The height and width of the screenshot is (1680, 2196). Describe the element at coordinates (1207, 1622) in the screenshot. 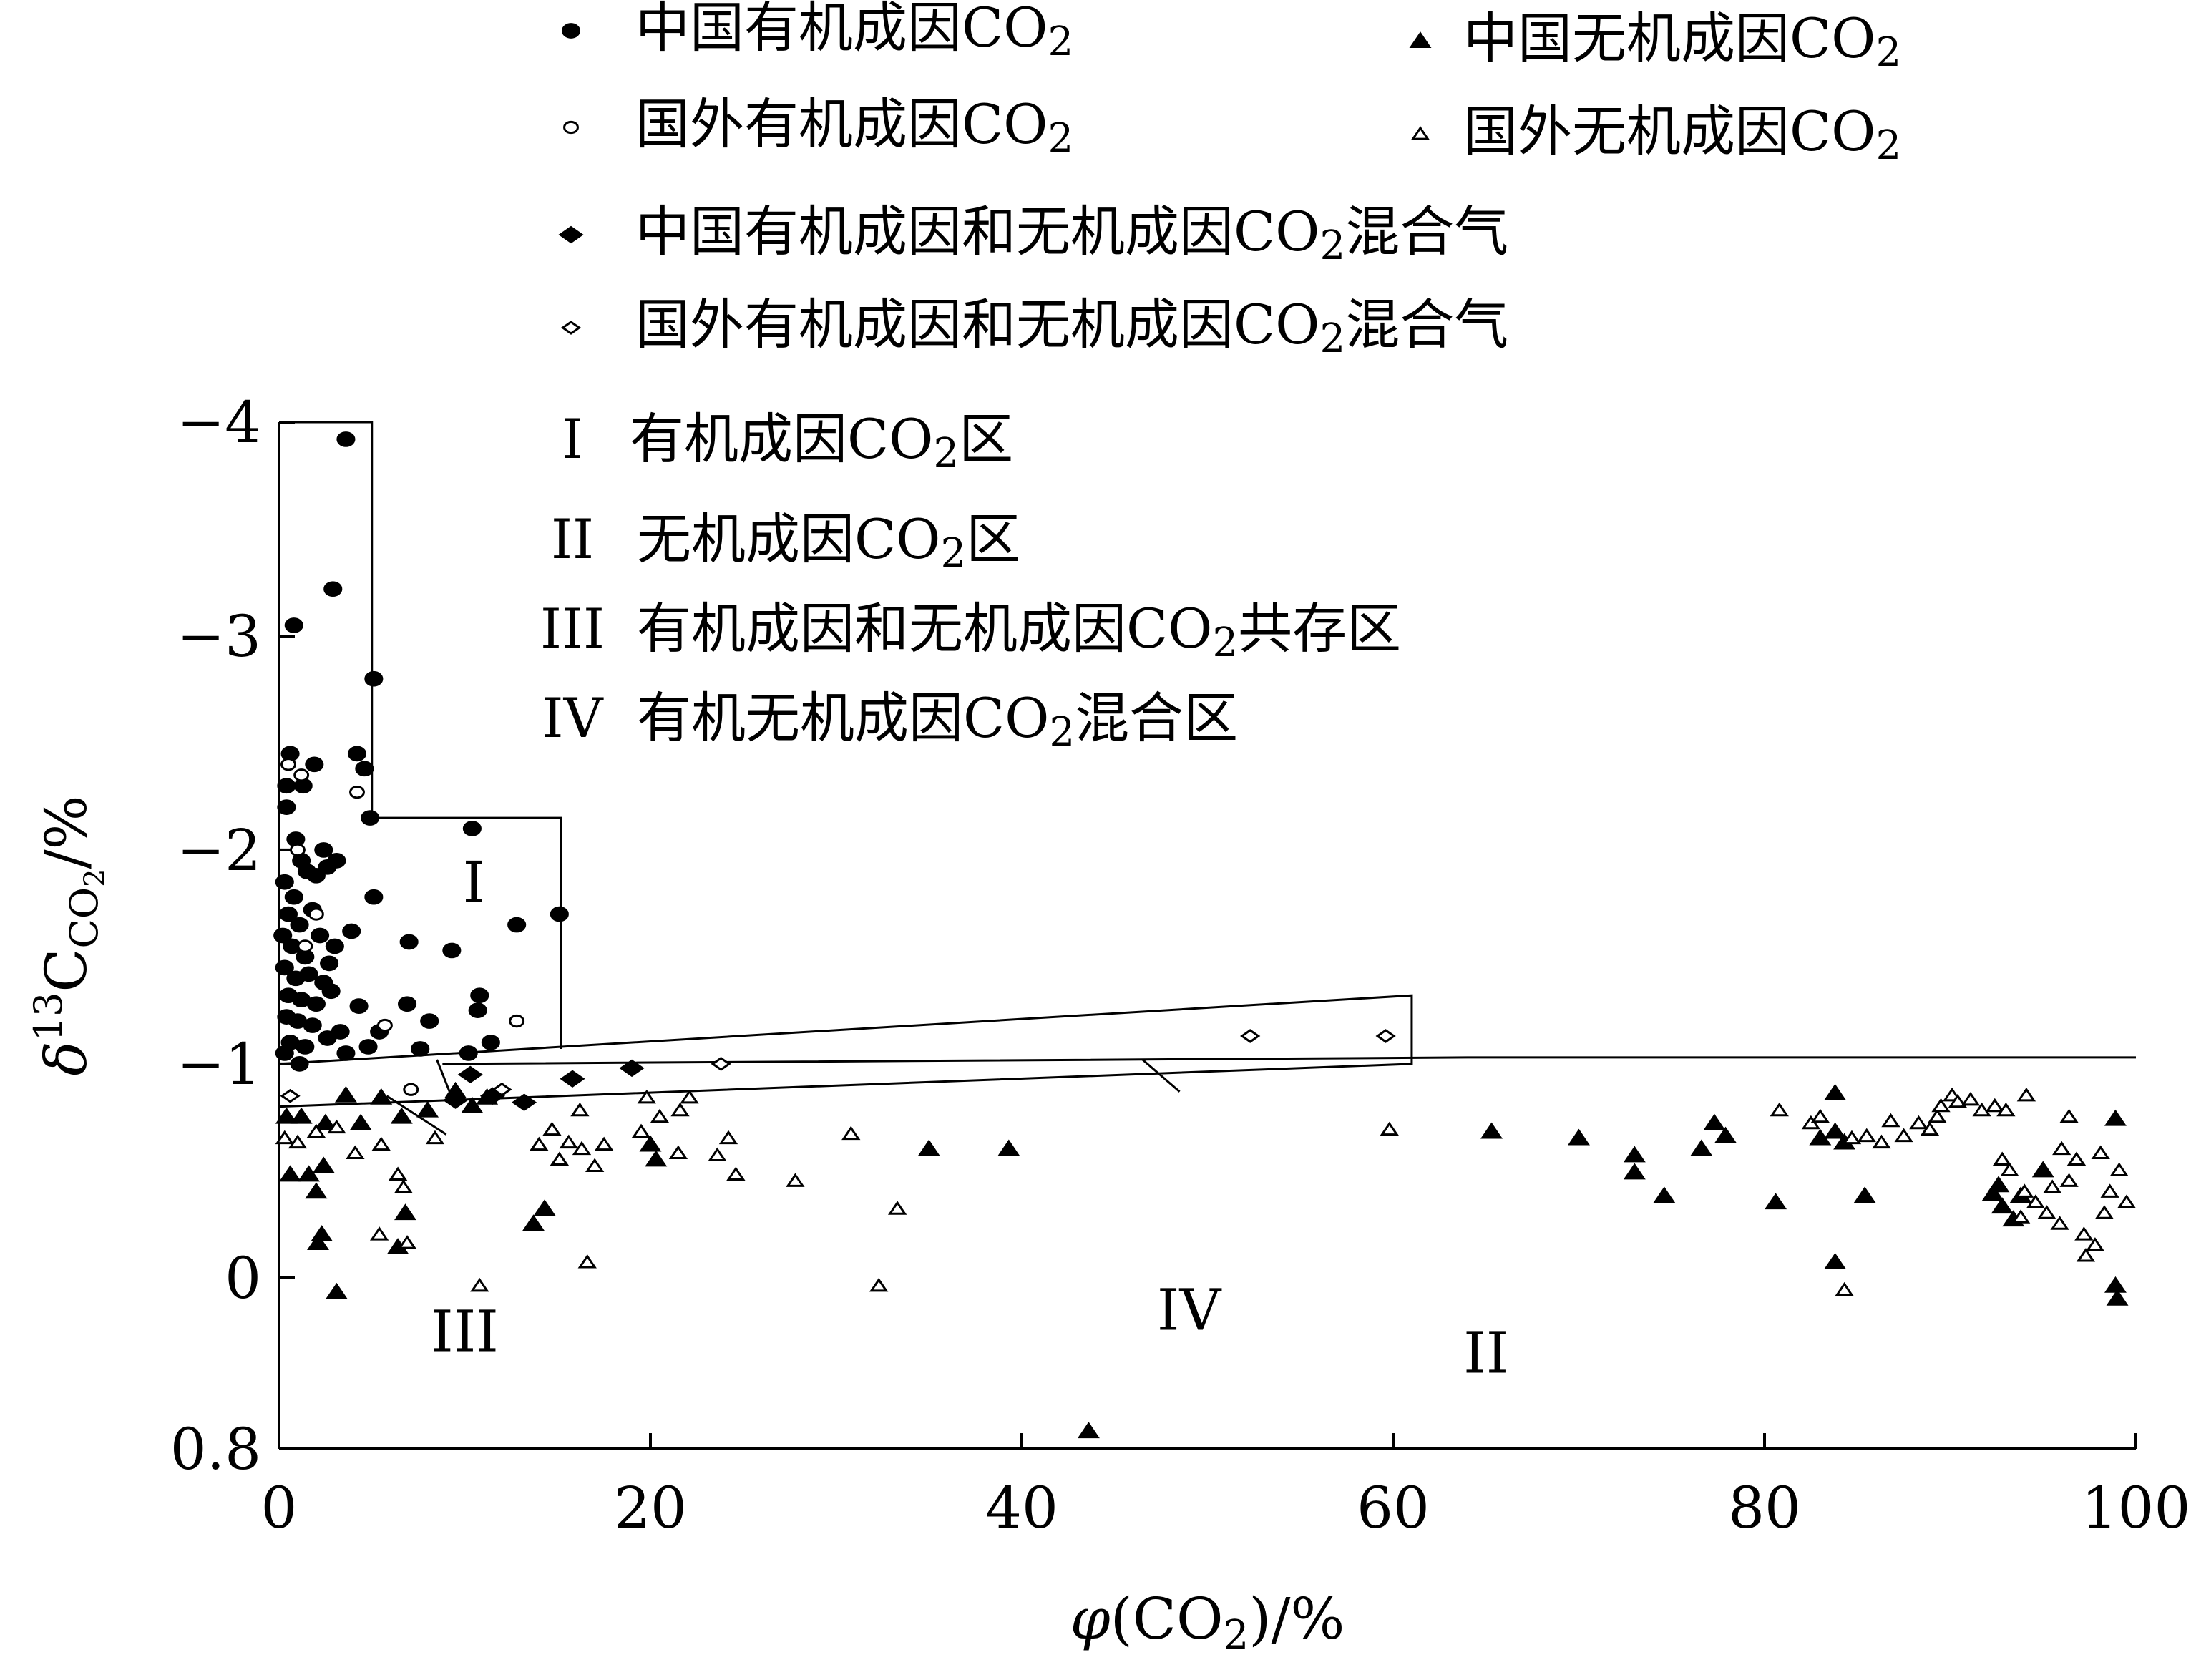

I see `x-axis-label: φ(CO2)/%` at that location.